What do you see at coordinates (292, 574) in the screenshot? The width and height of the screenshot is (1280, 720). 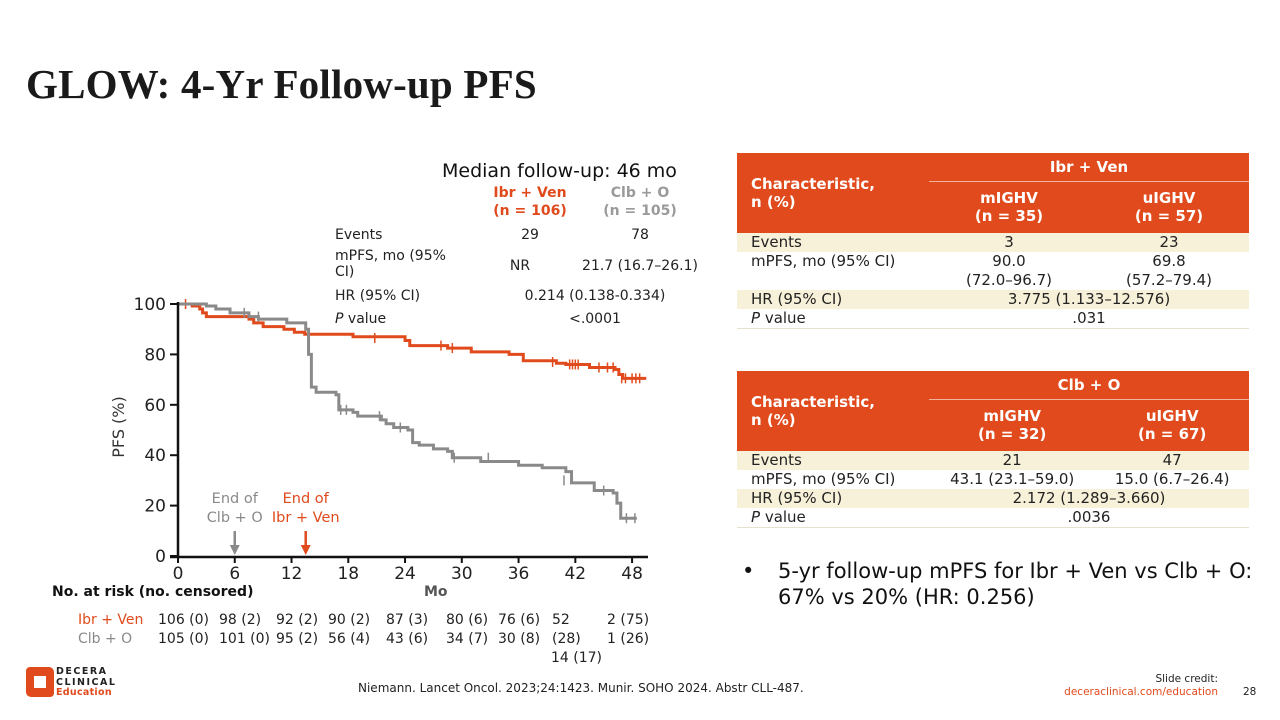 I see `x-tick-label: 12` at bounding box center [292, 574].